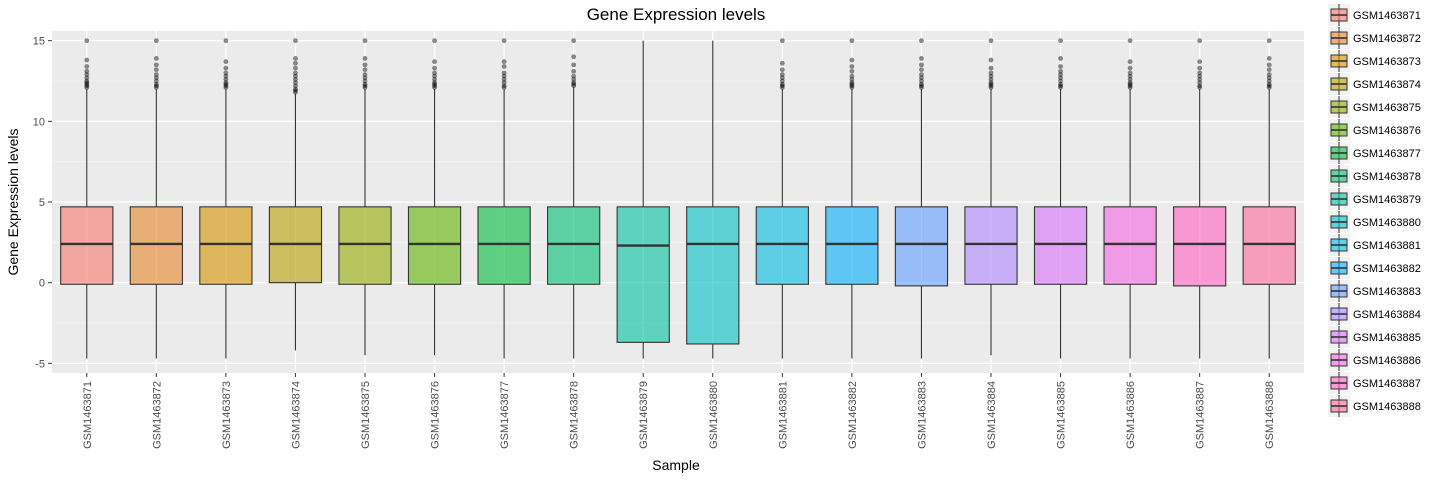 The width and height of the screenshot is (1440, 480). Describe the element at coordinates (156, 198) in the screenshot. I see `box-GSM1463872` at that location.